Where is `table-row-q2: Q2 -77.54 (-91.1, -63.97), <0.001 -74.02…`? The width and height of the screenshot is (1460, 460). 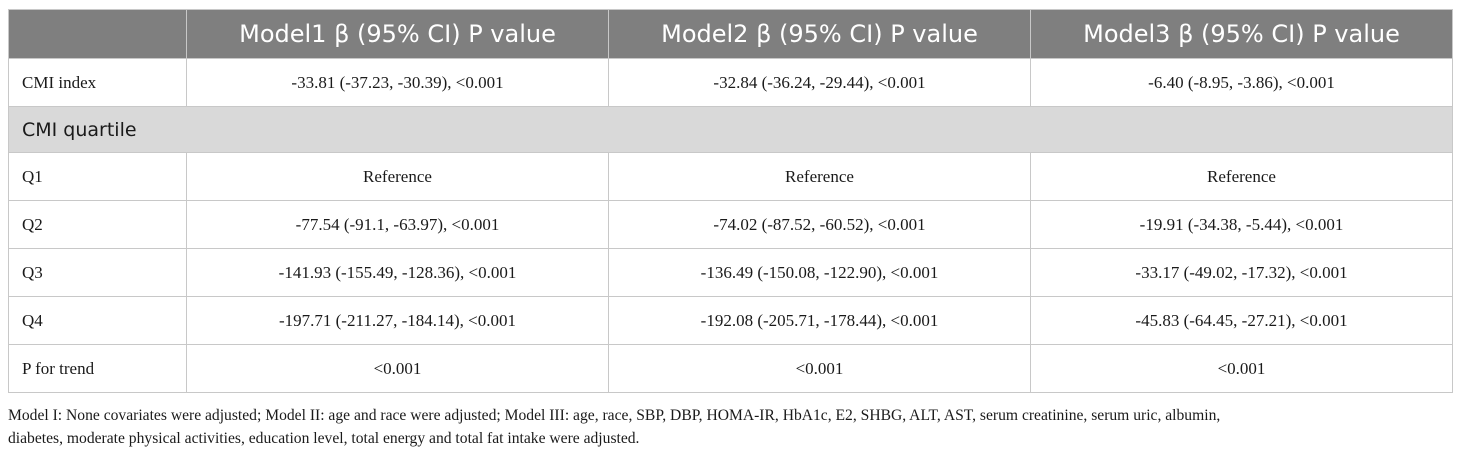 table-row-q2: Q2 -77.54 (-91.1, -63.97), <0.001 -74.02… is located at coordinates (730, 224).